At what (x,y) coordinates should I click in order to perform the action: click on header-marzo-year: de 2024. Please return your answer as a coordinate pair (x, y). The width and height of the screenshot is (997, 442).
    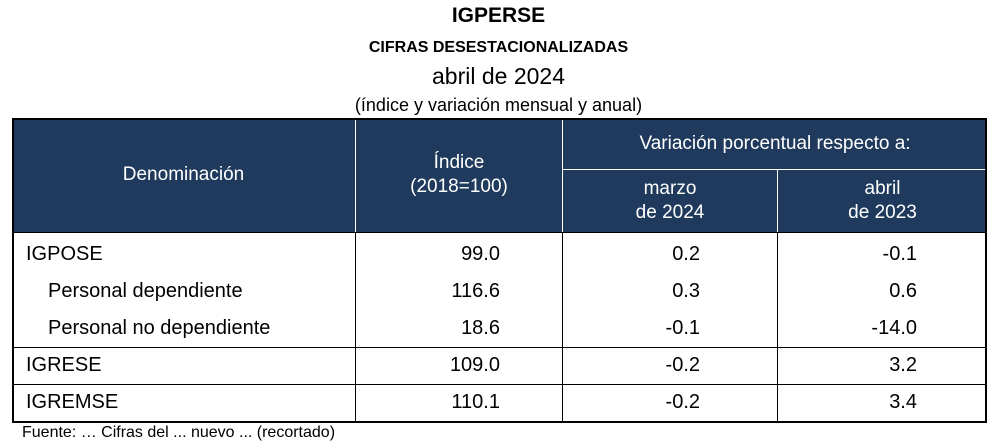
    Looking at the image, I should click on (670, 212).